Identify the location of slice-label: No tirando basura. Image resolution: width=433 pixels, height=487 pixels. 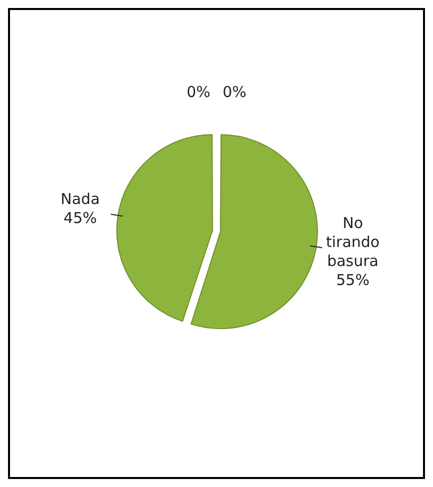
(353, 242).